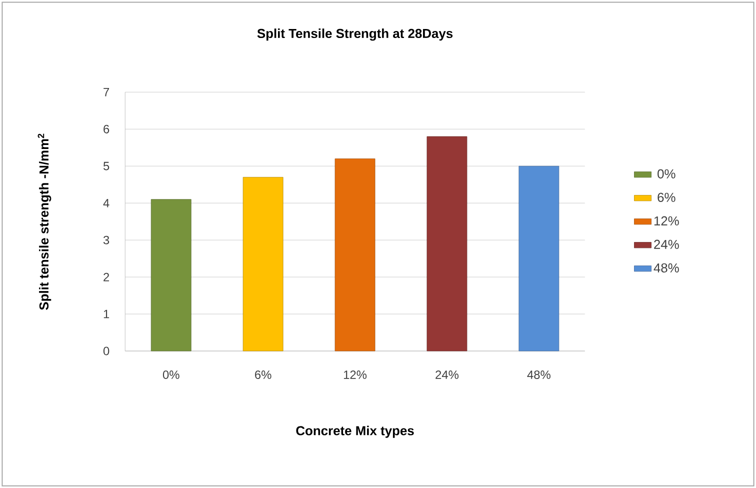 The image size is (756, 488). What do you see at coordinates (45, 222) in the screenshot?
I see `y-axis-title: Split tensile strength -N/mm$^{2}$` at bounding box center [45, 222].